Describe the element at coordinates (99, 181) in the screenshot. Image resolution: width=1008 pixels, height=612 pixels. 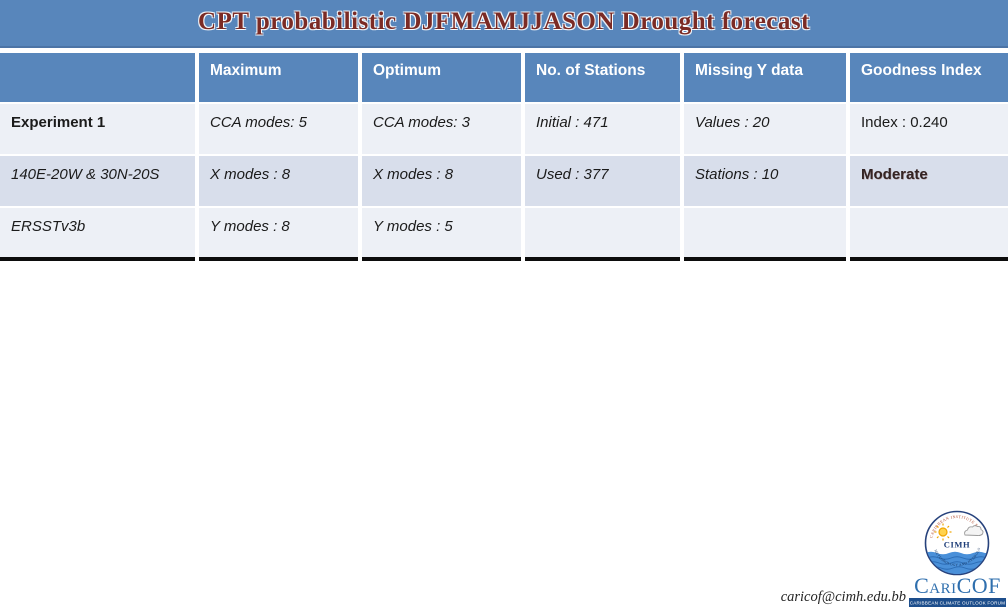
I see `cell-domain: 140E-20W & 30N-20S` at that location.